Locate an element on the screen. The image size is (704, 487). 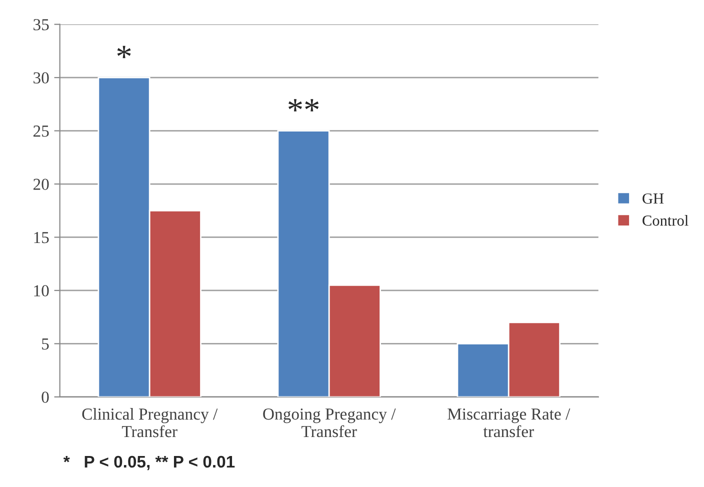
legend-label: GH is located at coordinates (653, 198).